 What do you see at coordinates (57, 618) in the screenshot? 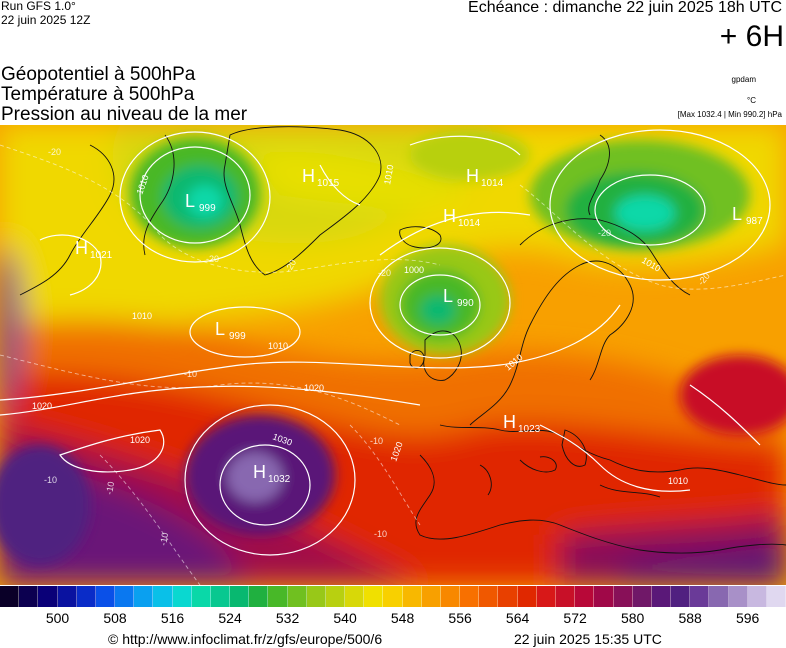
I see `color-scale-tick: 500` at bounding box center [57, 618].